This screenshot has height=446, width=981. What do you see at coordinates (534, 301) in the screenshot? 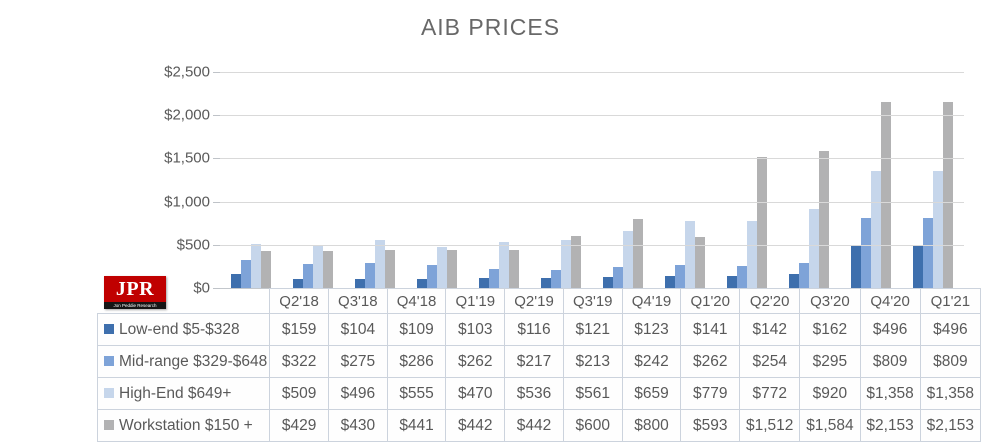
I see `quarter-header: Q2'19` at bounding box center [534, 301].